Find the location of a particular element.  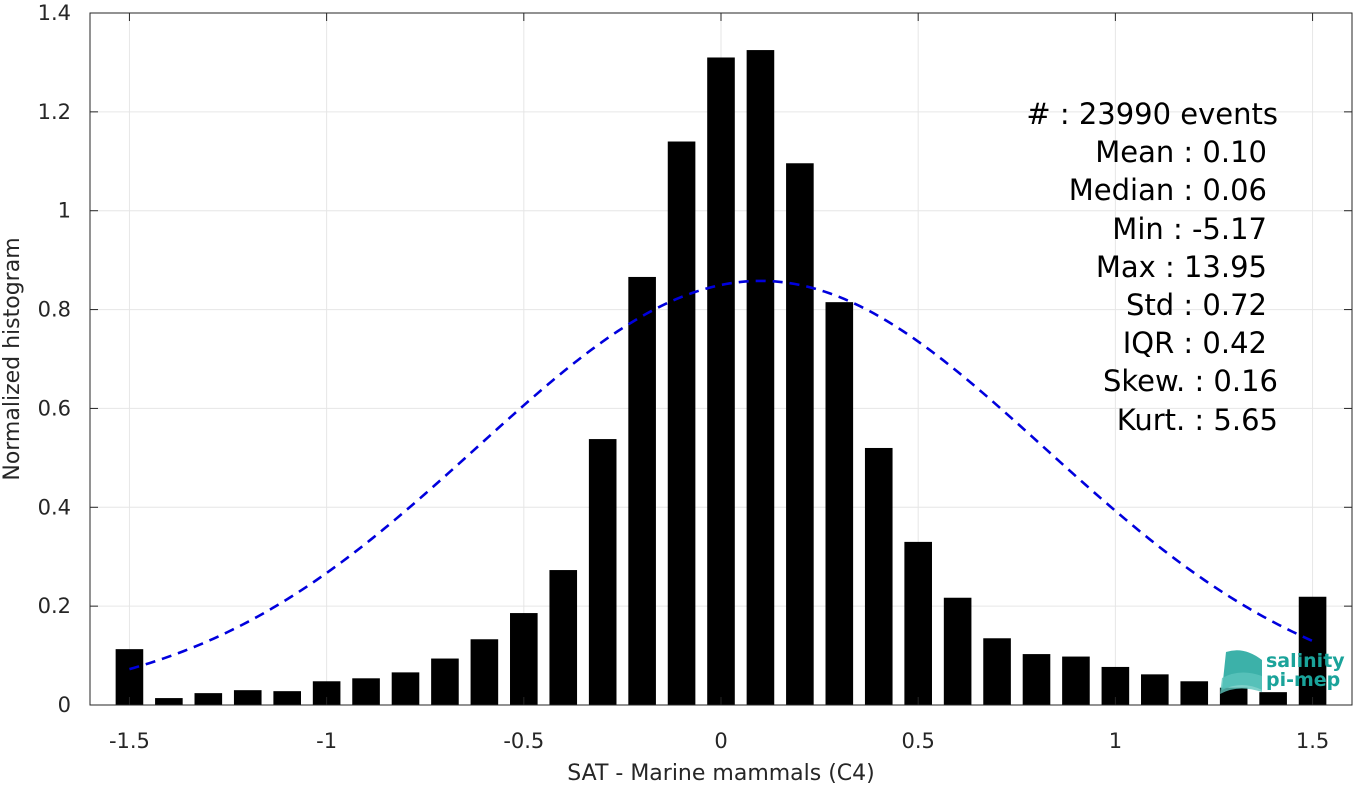

y-axis-label: Normalized histogram is located at coordinates (12, 358).